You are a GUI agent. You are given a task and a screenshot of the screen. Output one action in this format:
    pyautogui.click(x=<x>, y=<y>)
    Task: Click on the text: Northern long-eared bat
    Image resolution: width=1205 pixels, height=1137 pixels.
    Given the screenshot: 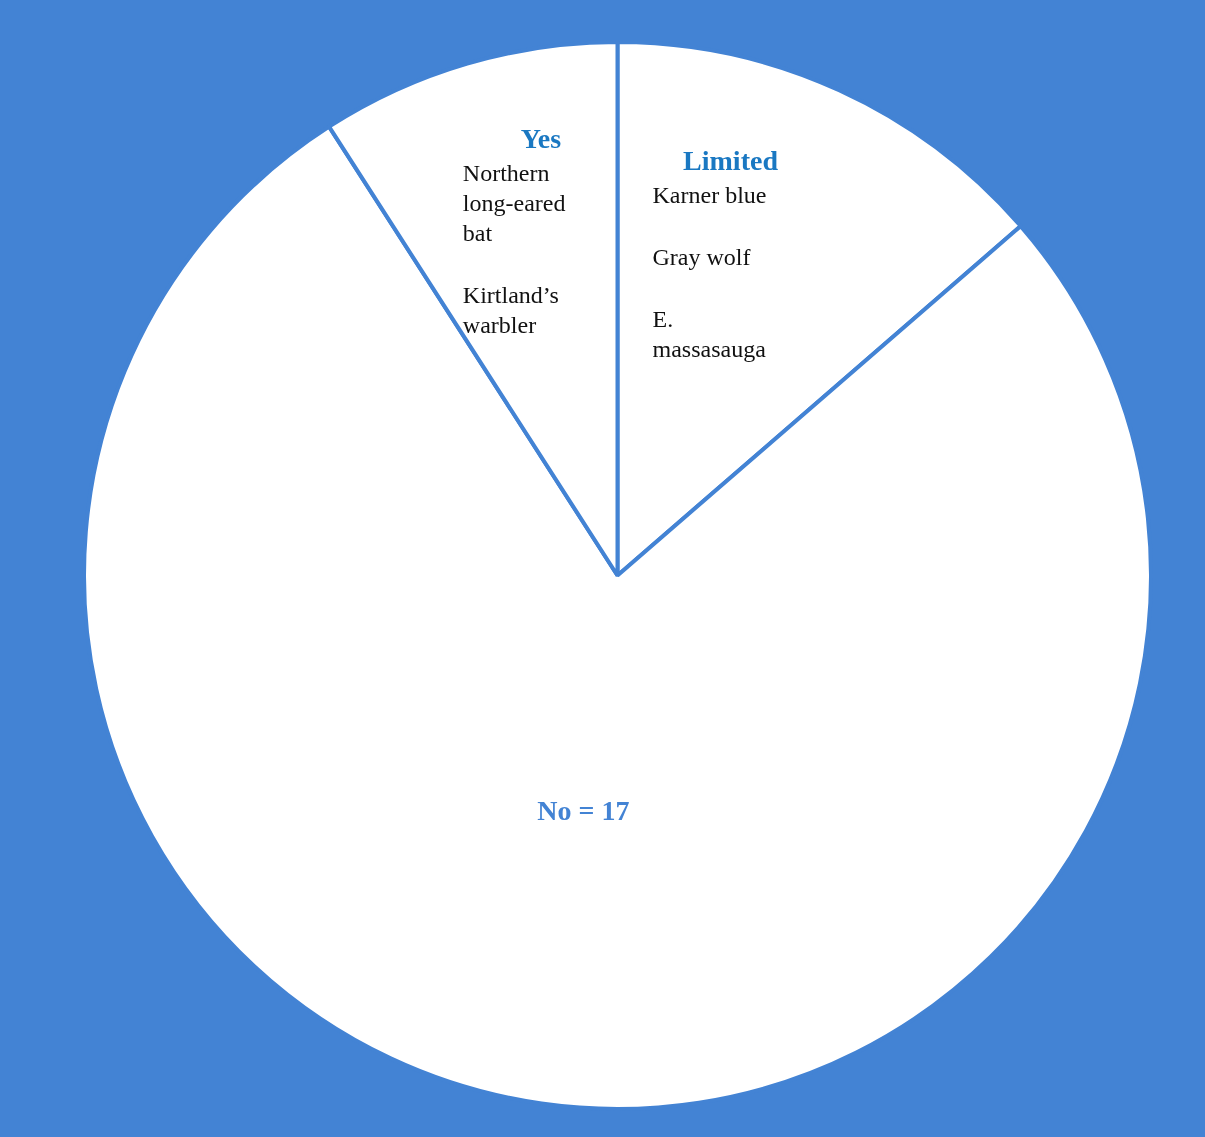 What is the action you would take?
    pyautogui.click(x=514, y=202)
    